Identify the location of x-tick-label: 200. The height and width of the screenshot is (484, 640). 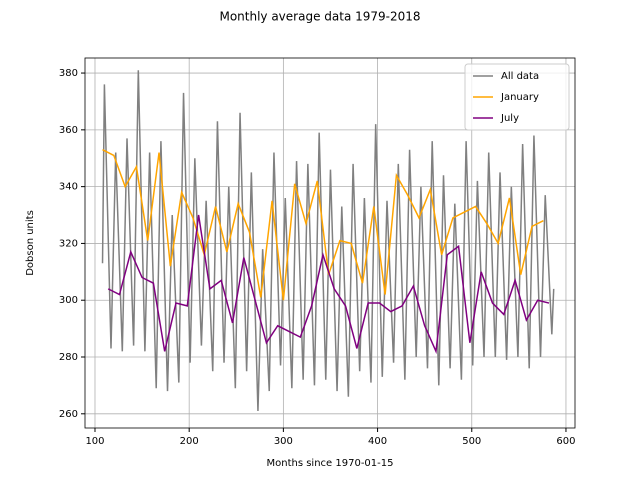
(189, 441).